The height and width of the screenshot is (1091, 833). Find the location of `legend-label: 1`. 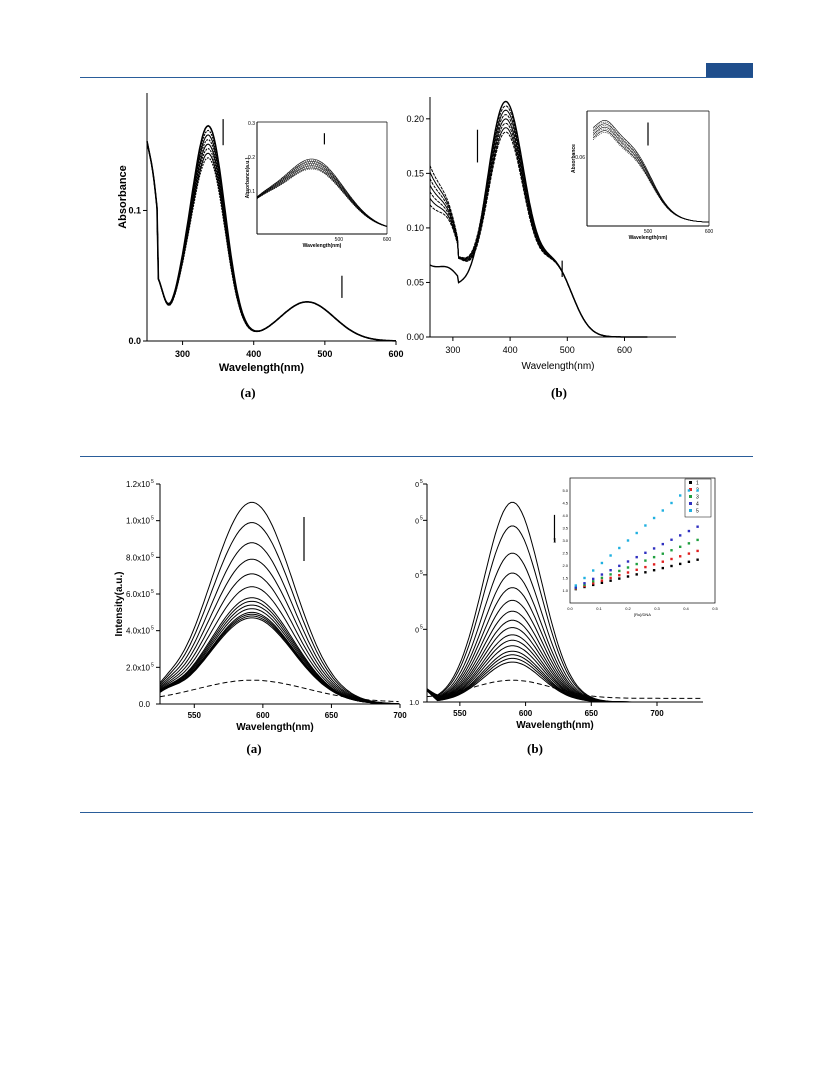

legend-label: 1 is located at coordinates (697, 484).